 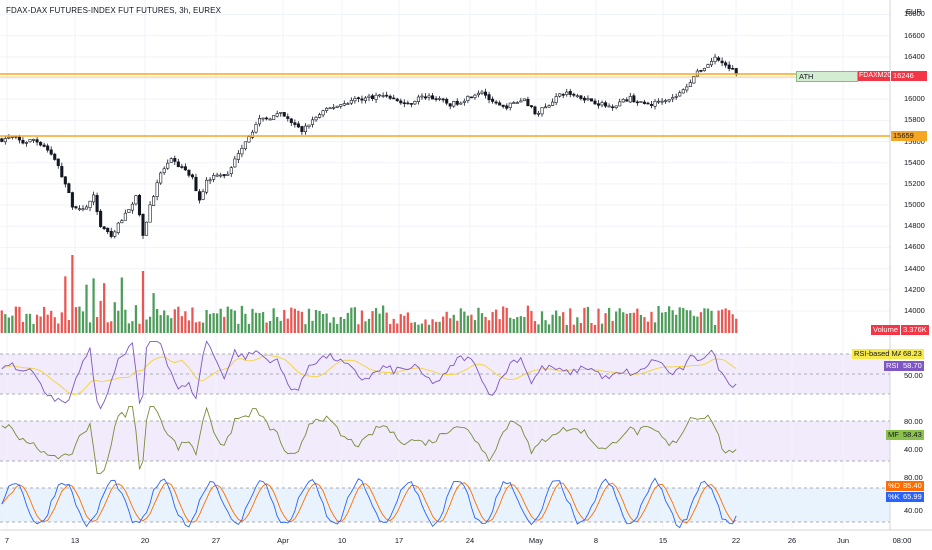 What do you see at coordinates (145, 540) in the screenshot?
I see `time-tick: 20` at bounding box center [145, 540].